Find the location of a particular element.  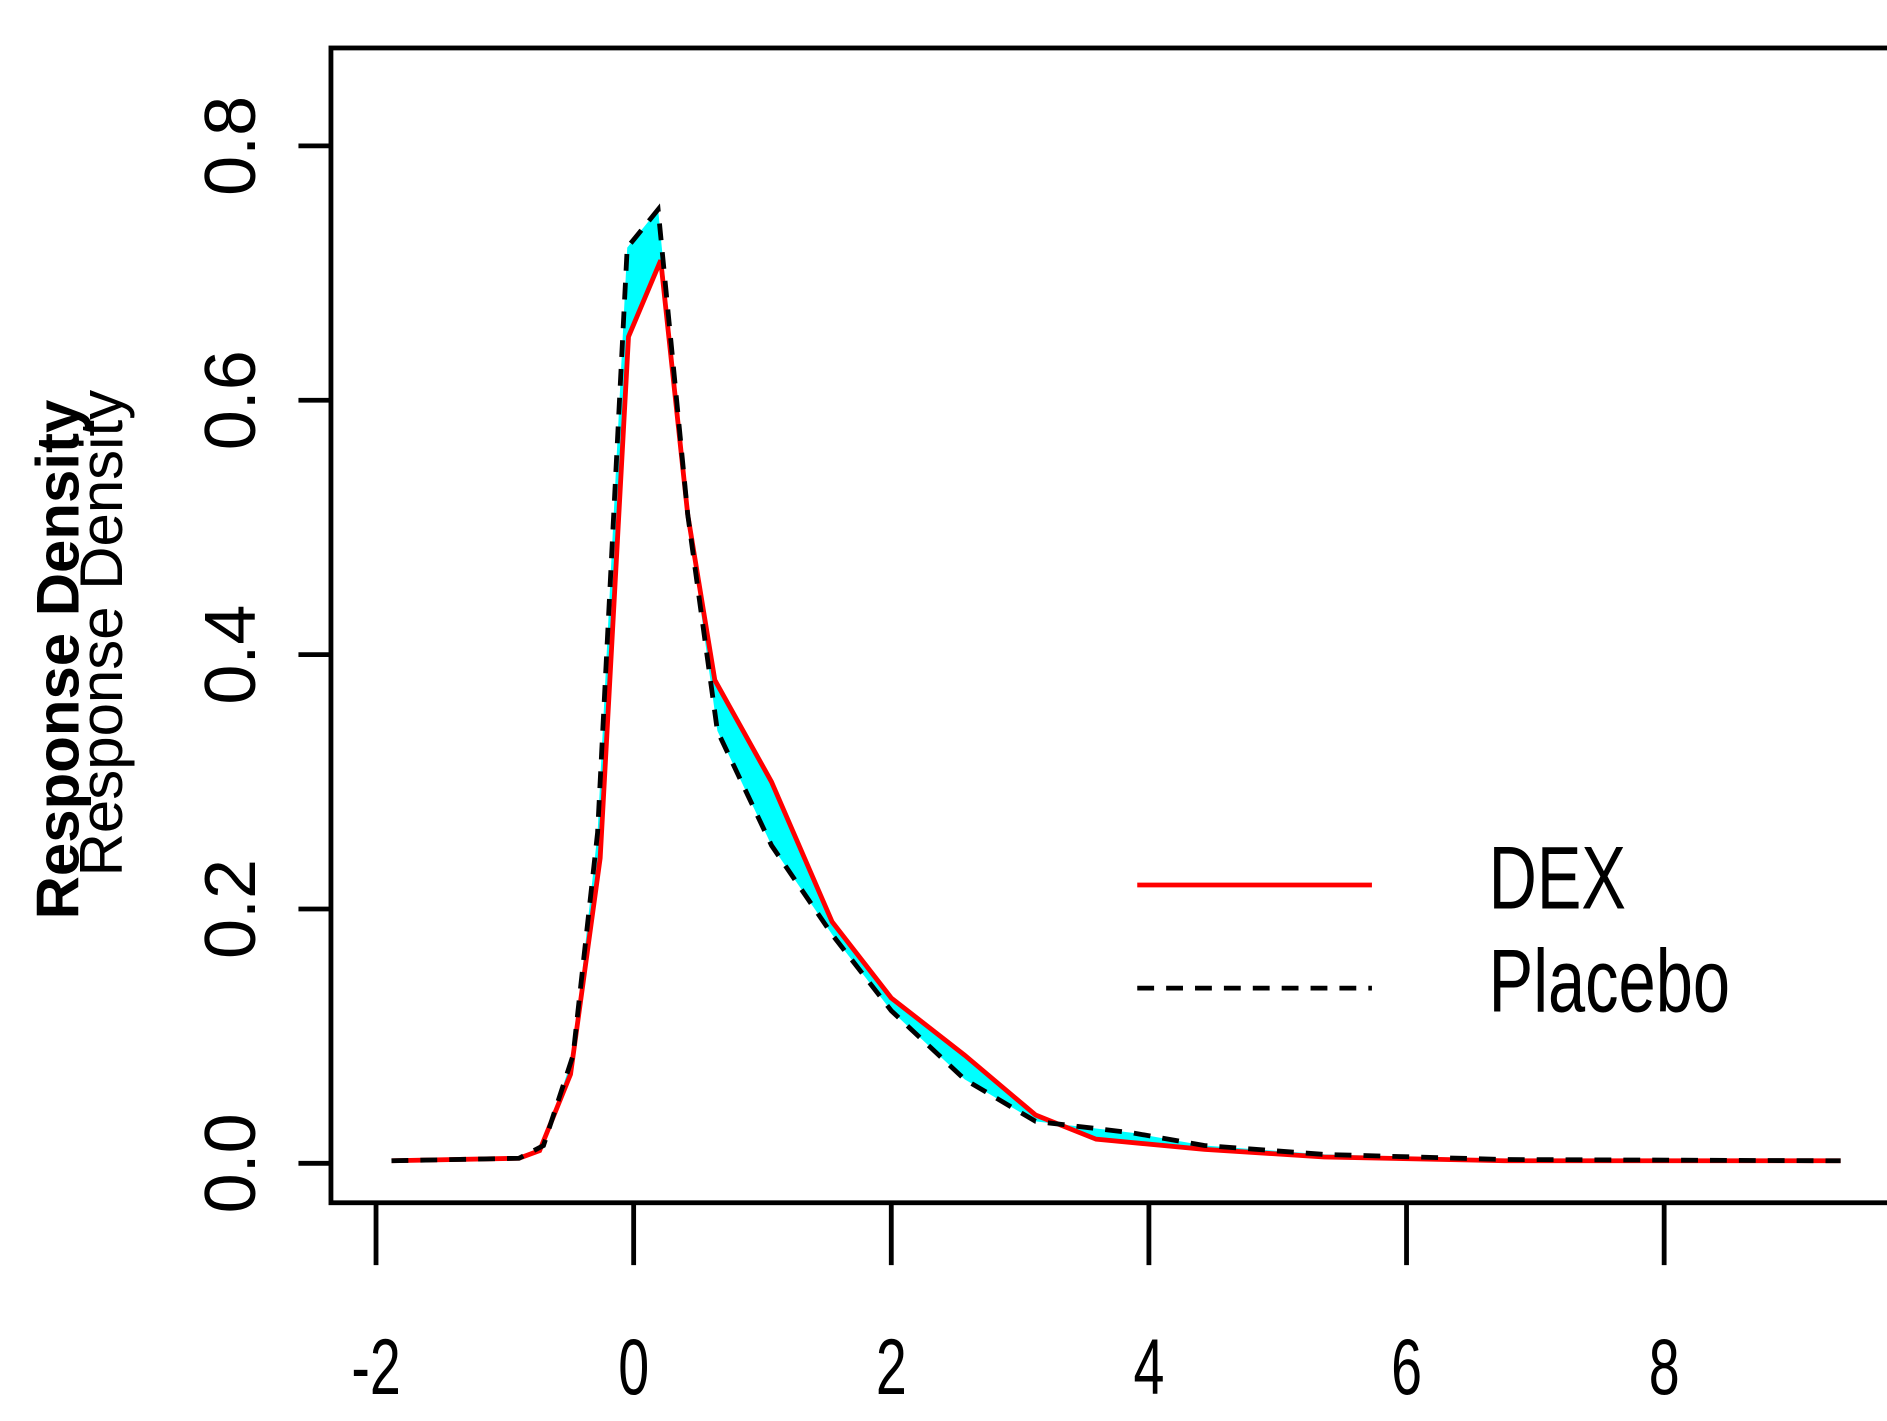

x-tick-label: 2 is located at coordinates (891, 1367).